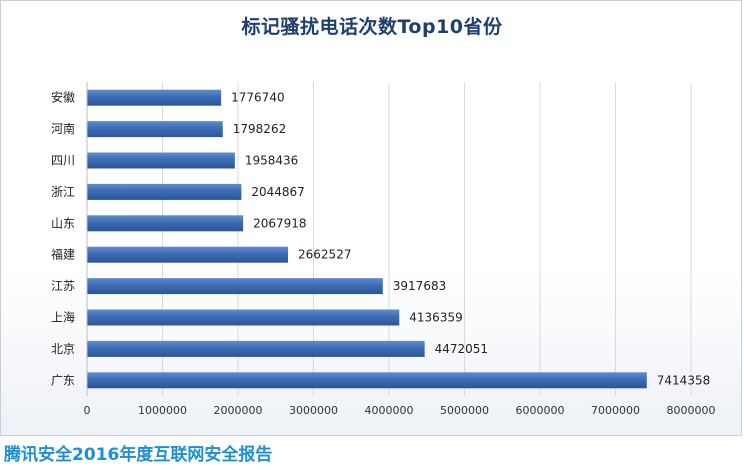 This screenshot has height=470, width=744. Describe the element at coordinates (615, 410) in the screenshot. I see `x-tick-label: 7000000` at that location.